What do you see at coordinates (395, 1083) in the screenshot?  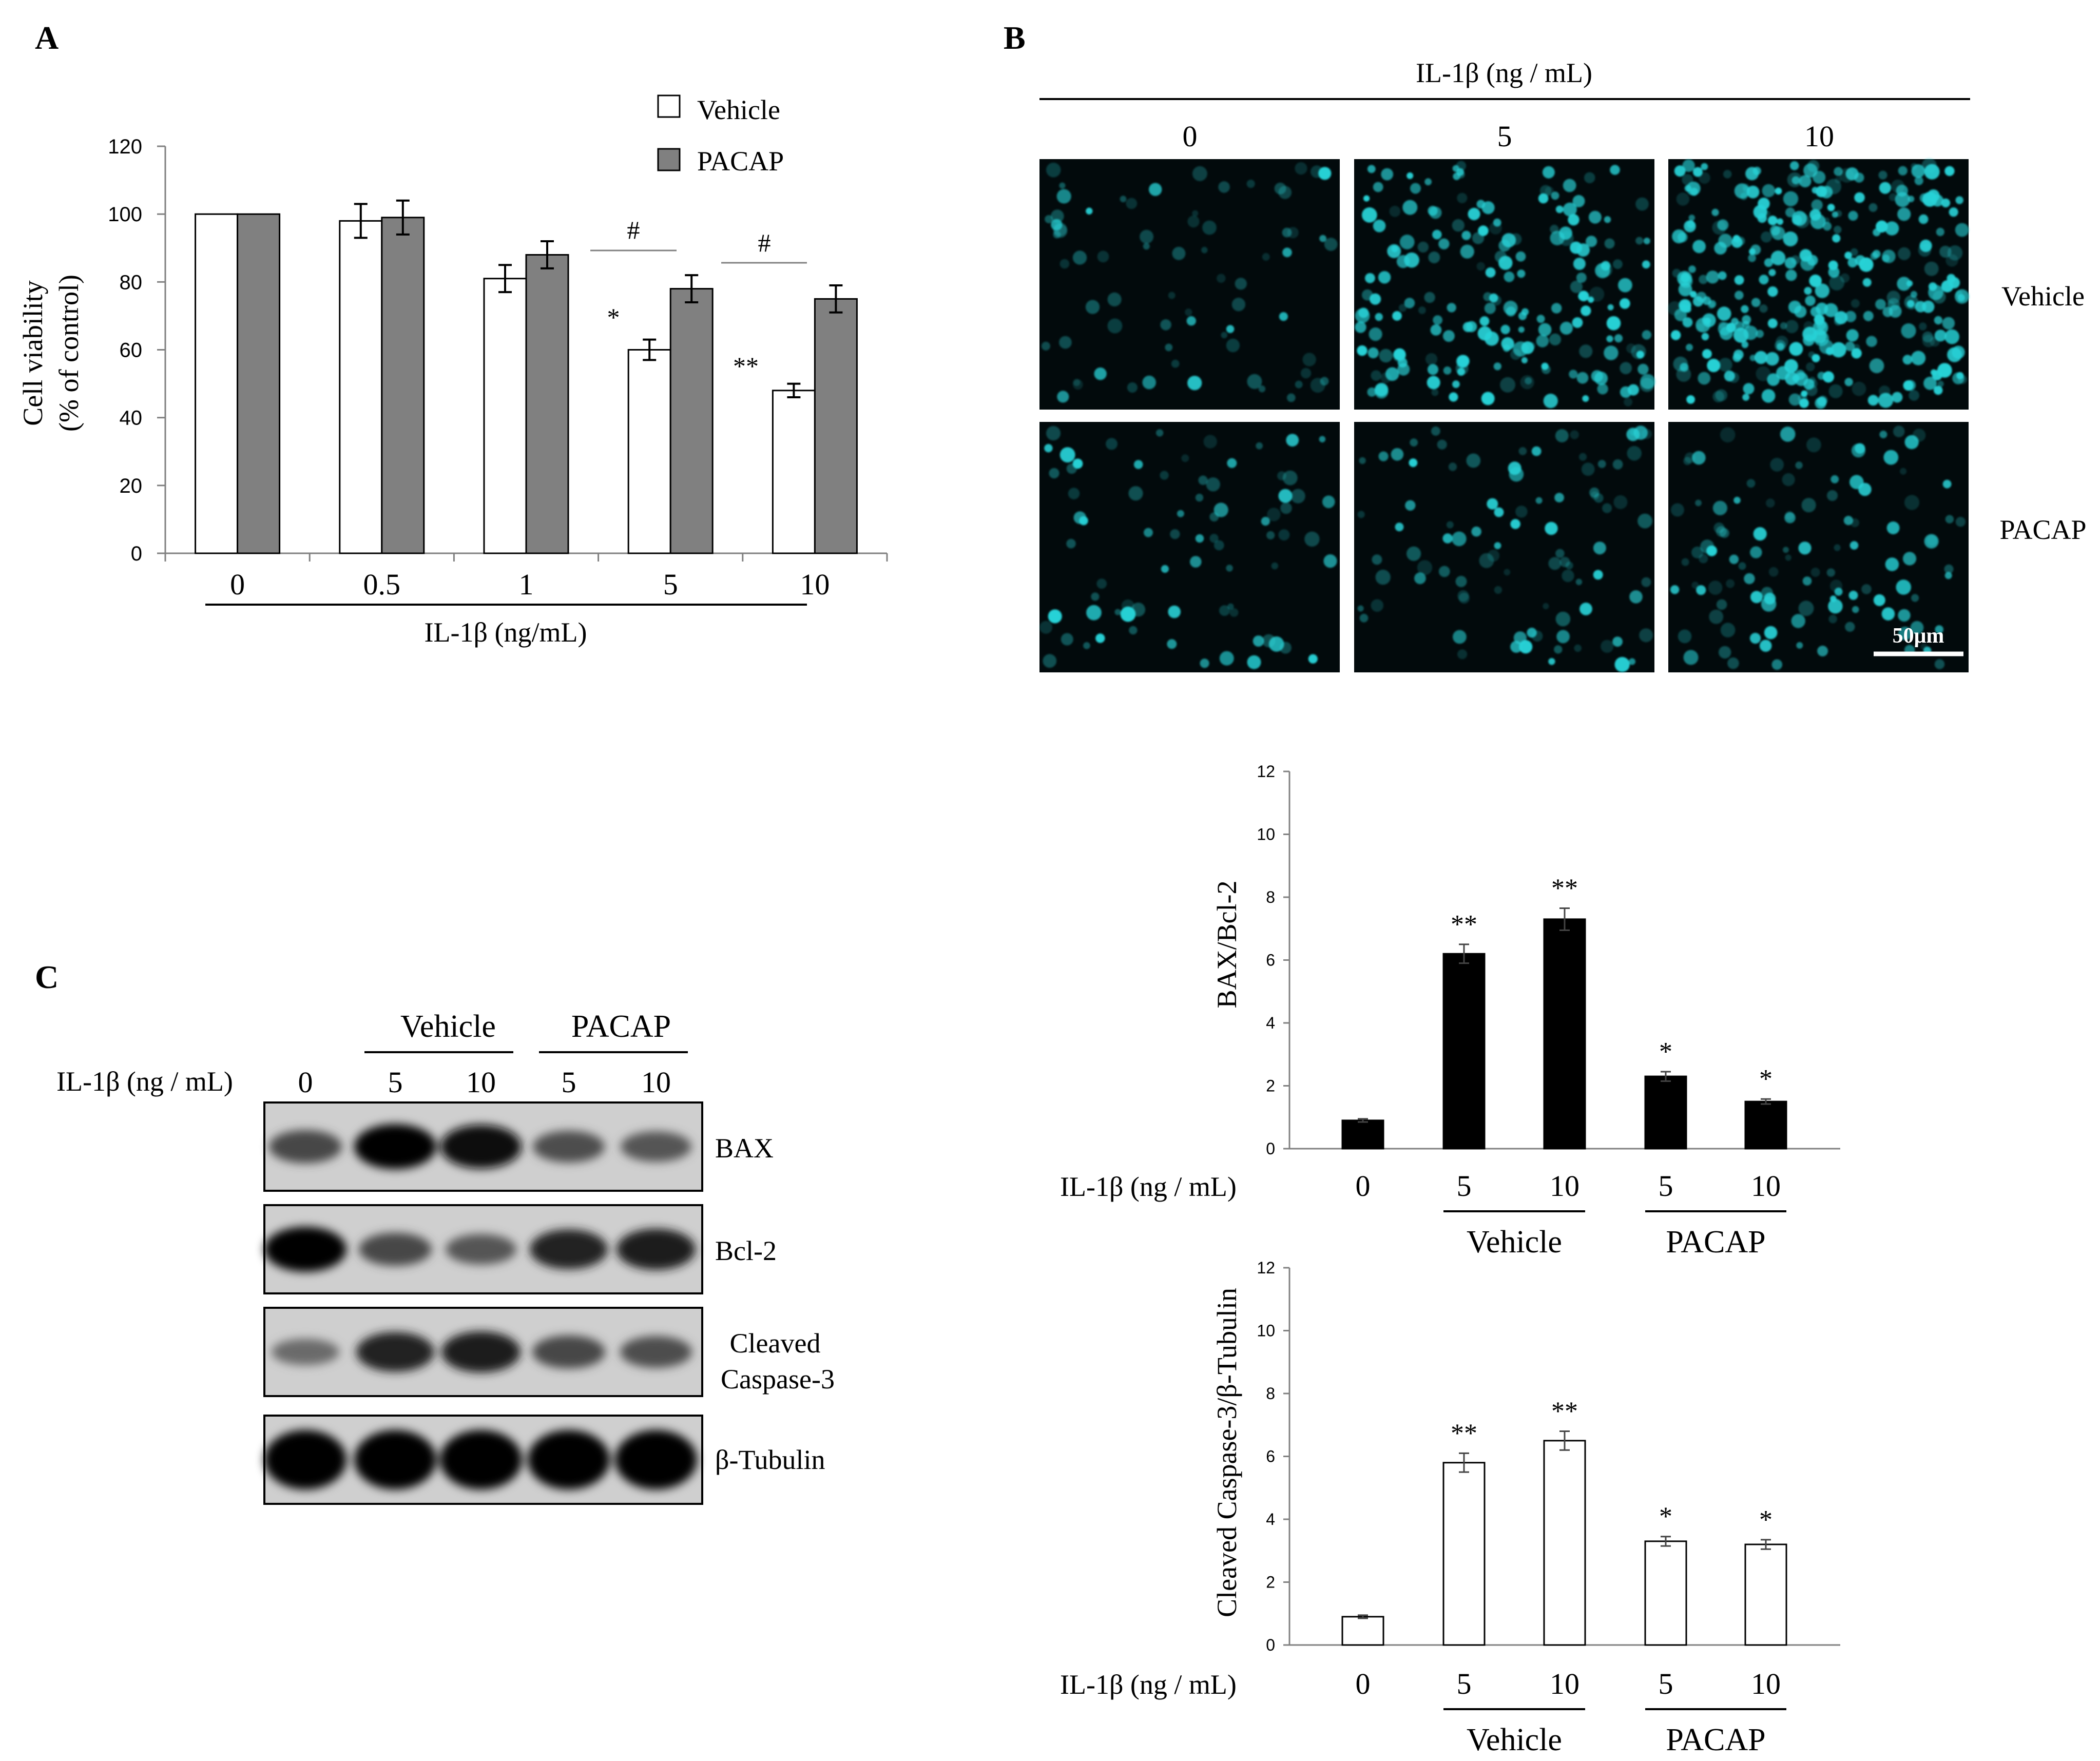 I see `lane-label-1: 5` at bounding box center [395, 1083].